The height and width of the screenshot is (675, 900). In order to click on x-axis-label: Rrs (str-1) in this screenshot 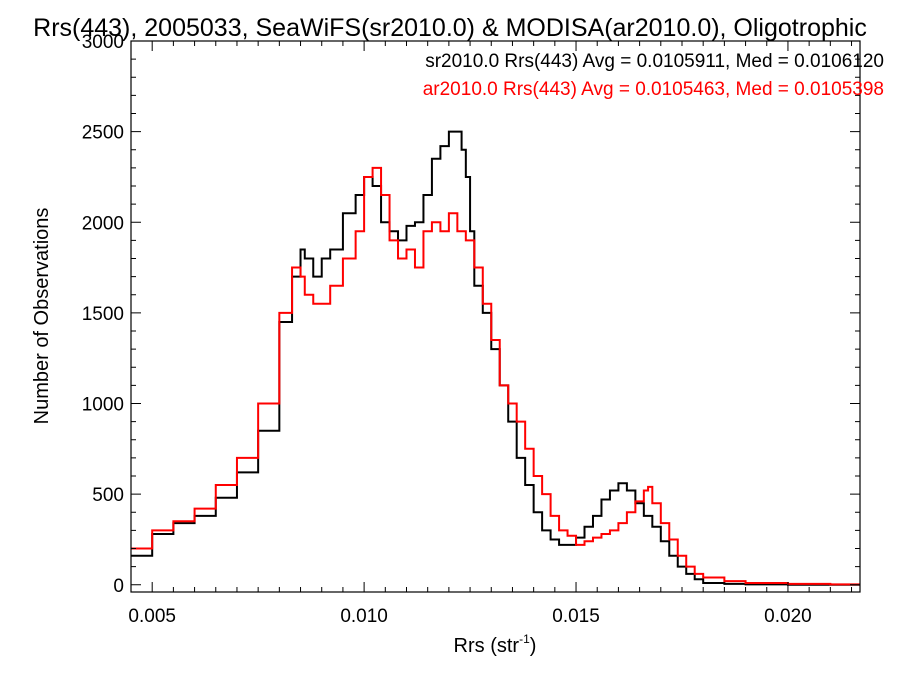, I will do `click(495, 644)`.